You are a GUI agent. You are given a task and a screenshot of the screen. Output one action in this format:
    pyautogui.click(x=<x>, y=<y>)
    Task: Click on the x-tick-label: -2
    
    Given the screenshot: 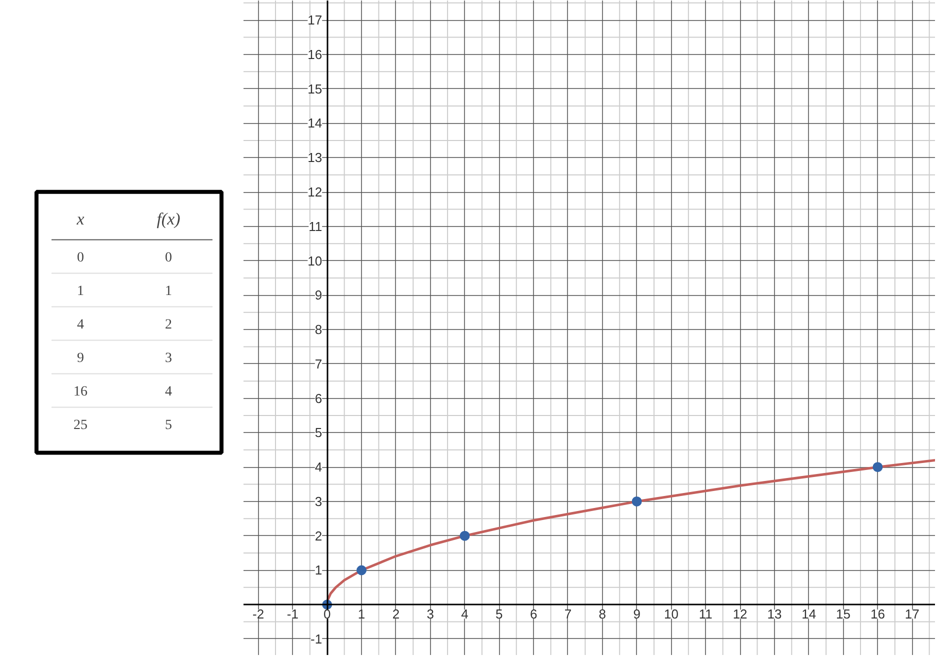 What is the action you would take?
    pyautogui.click(x=258, y=614)
    